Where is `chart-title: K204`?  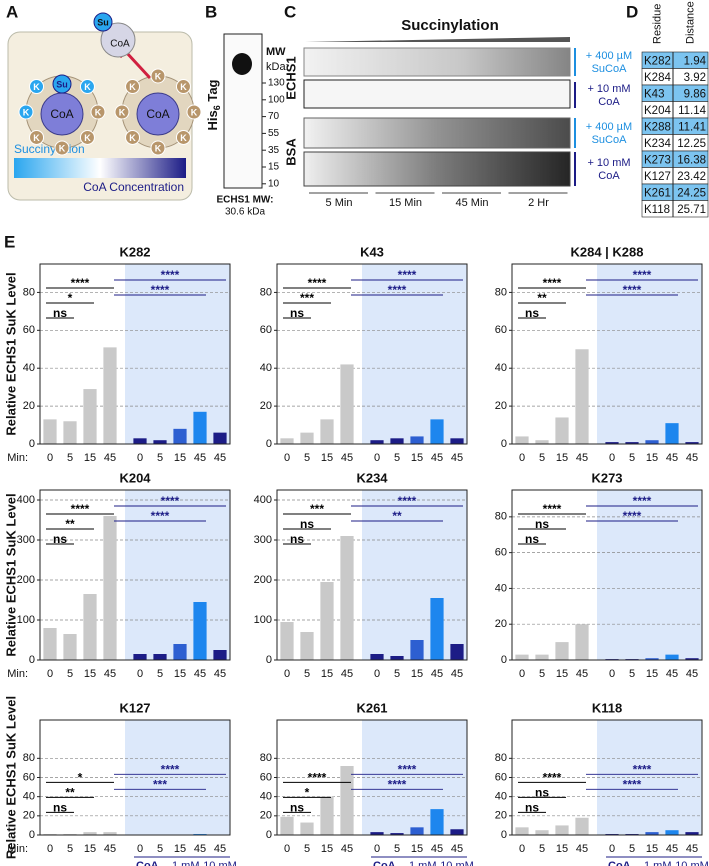
chart-title: K204 is located at coordinates (135, 477).